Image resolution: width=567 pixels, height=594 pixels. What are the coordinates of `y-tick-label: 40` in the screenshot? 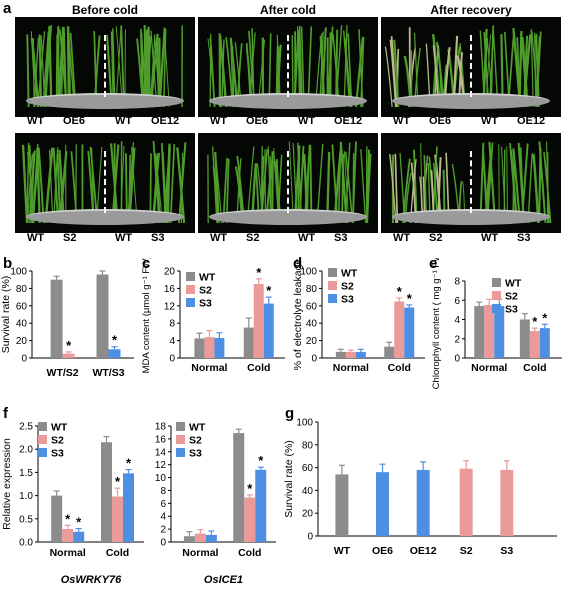 It's located at (22, 324).